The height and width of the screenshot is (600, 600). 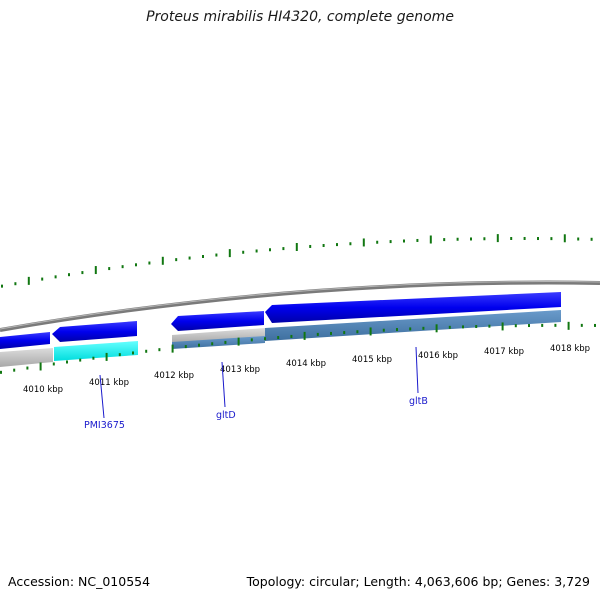 I want to click on inner-tick-ring, so click(x=298, y=347).